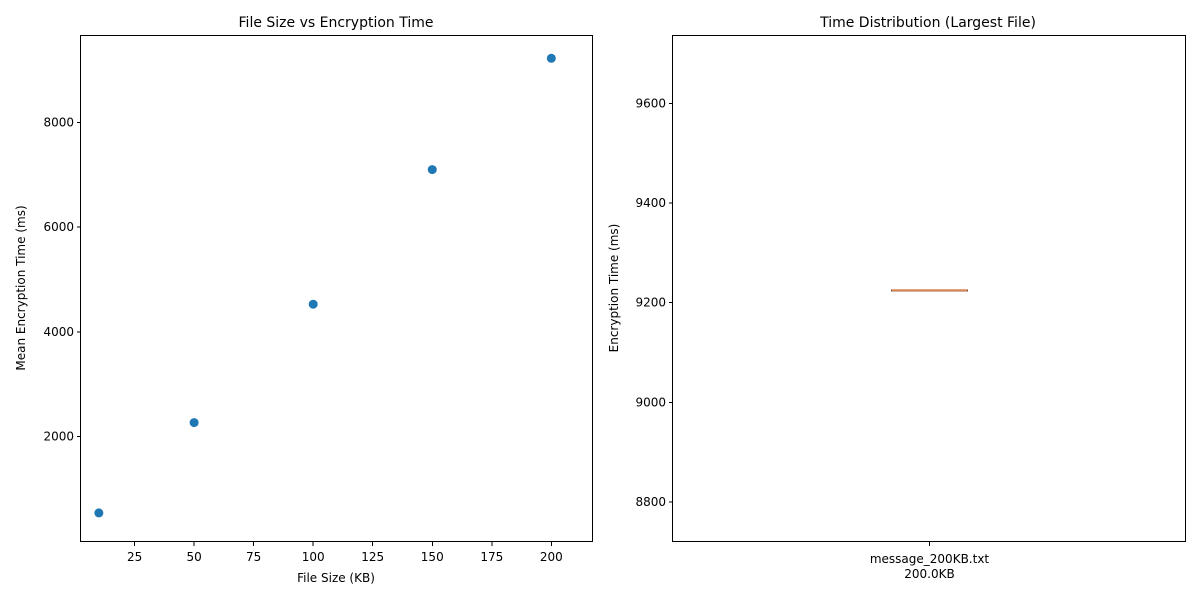 Image resolution: width=1200 pixels, height=600 pixels. What do you see at coordinates (58, 437) in the screenshot?
I see `scatter-y-tick-label: 2000` at bounding box center [58, 437].